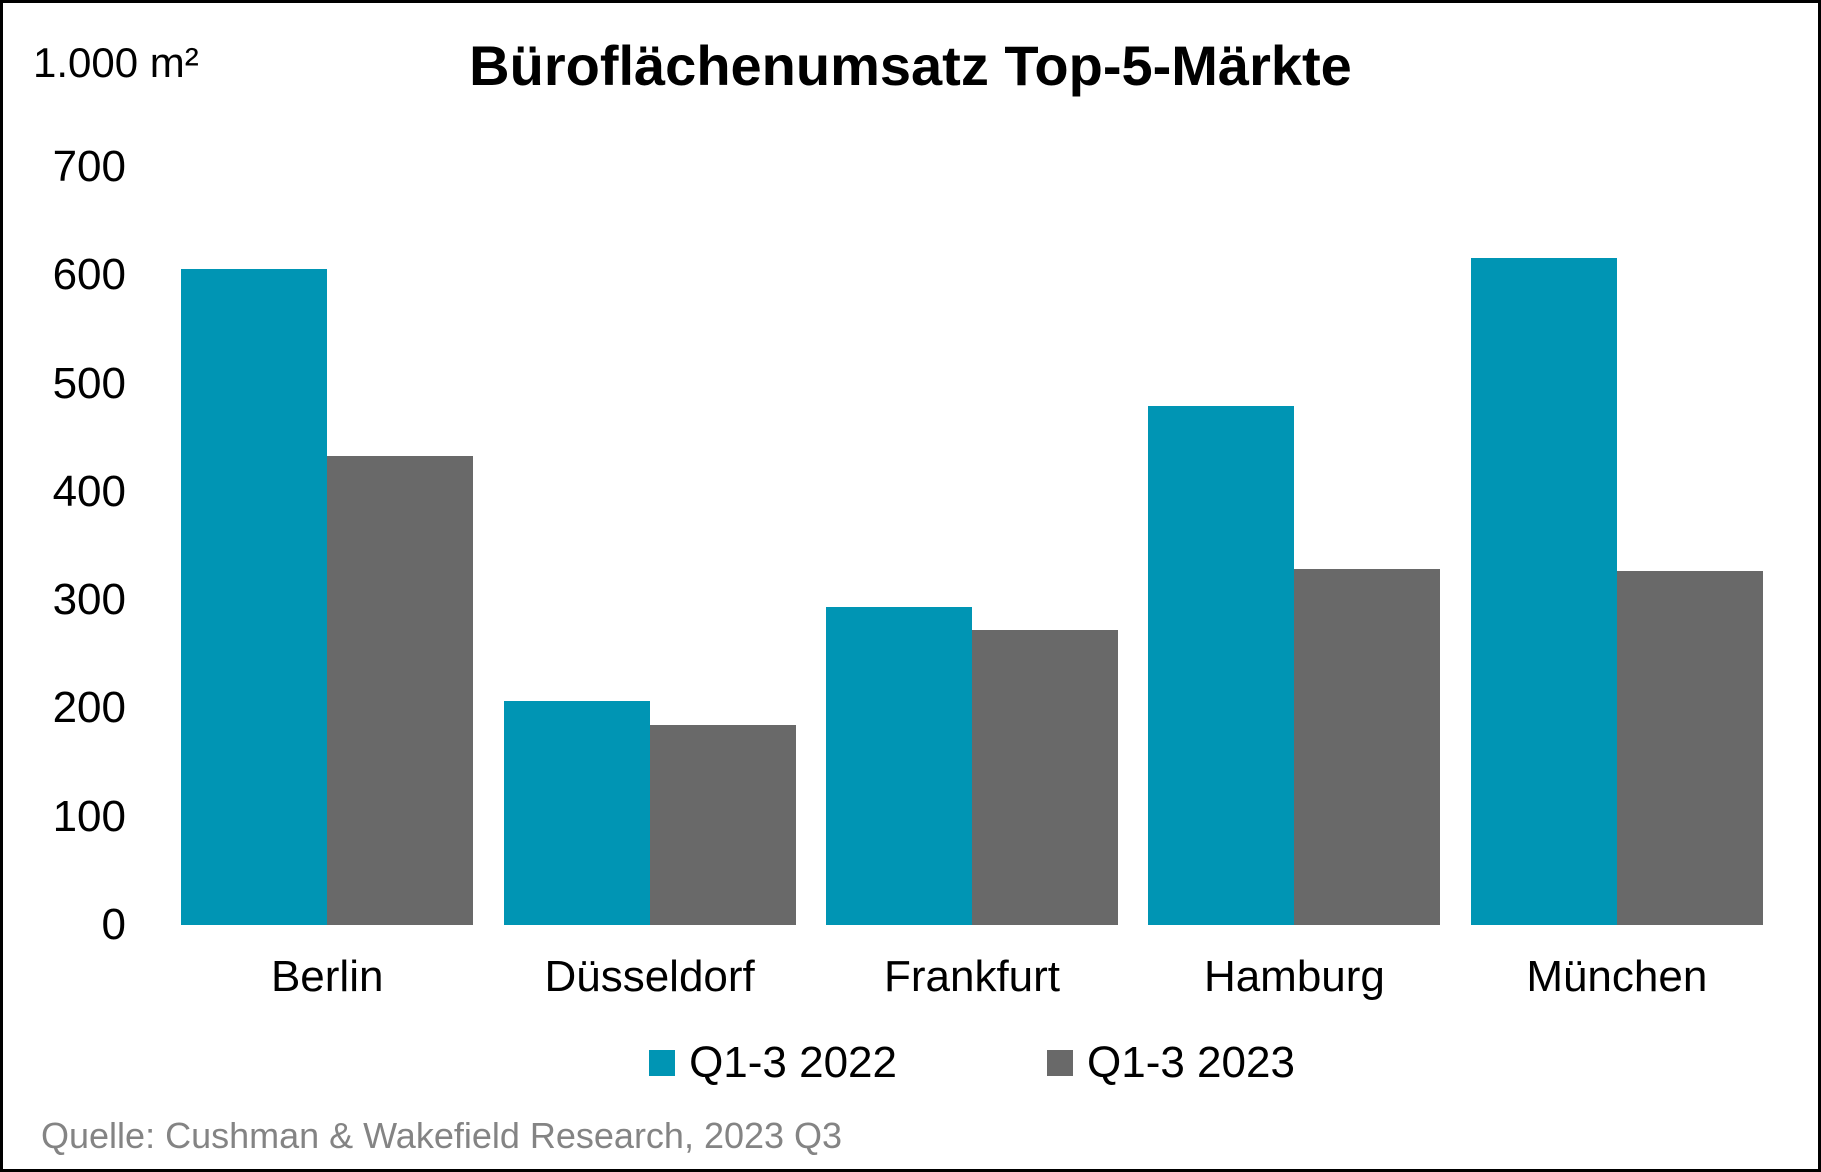 The width and height of the screenshot is (1821, 1172). I want to click on legend-item-q1-3-2023: Q1-3 2023, so click(1171, 1063).